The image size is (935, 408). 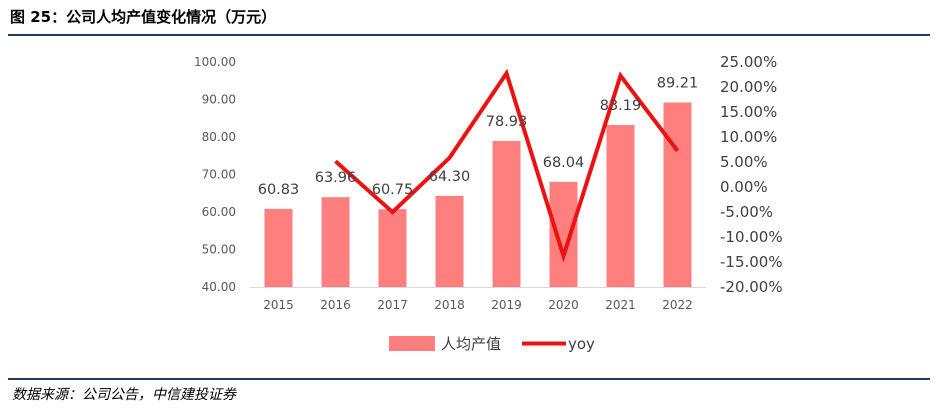 I want to click on bar-2018, so click(x=449, y=241).